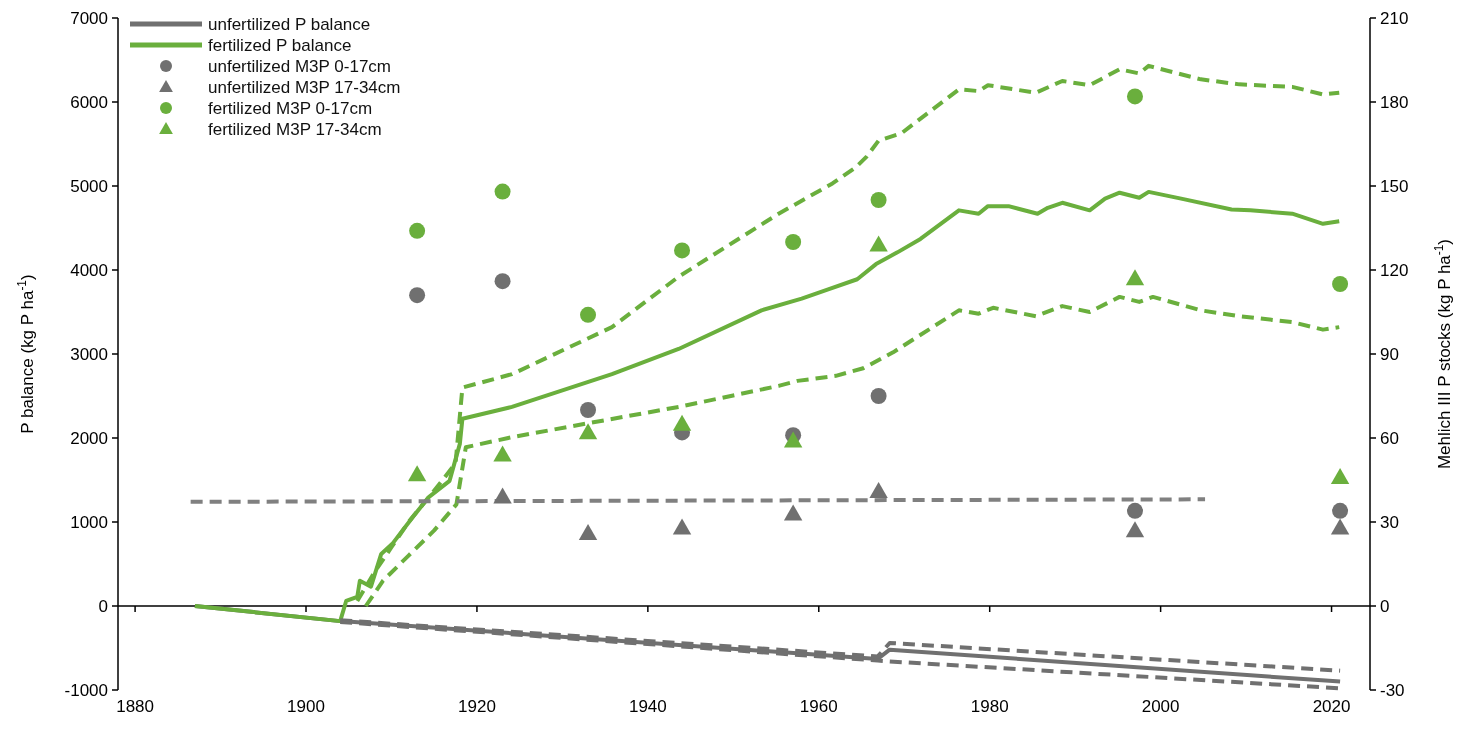 The height and width of the screenshot is (741, 1468). I want to click on y-tick-label: 0, so click(103, 606).